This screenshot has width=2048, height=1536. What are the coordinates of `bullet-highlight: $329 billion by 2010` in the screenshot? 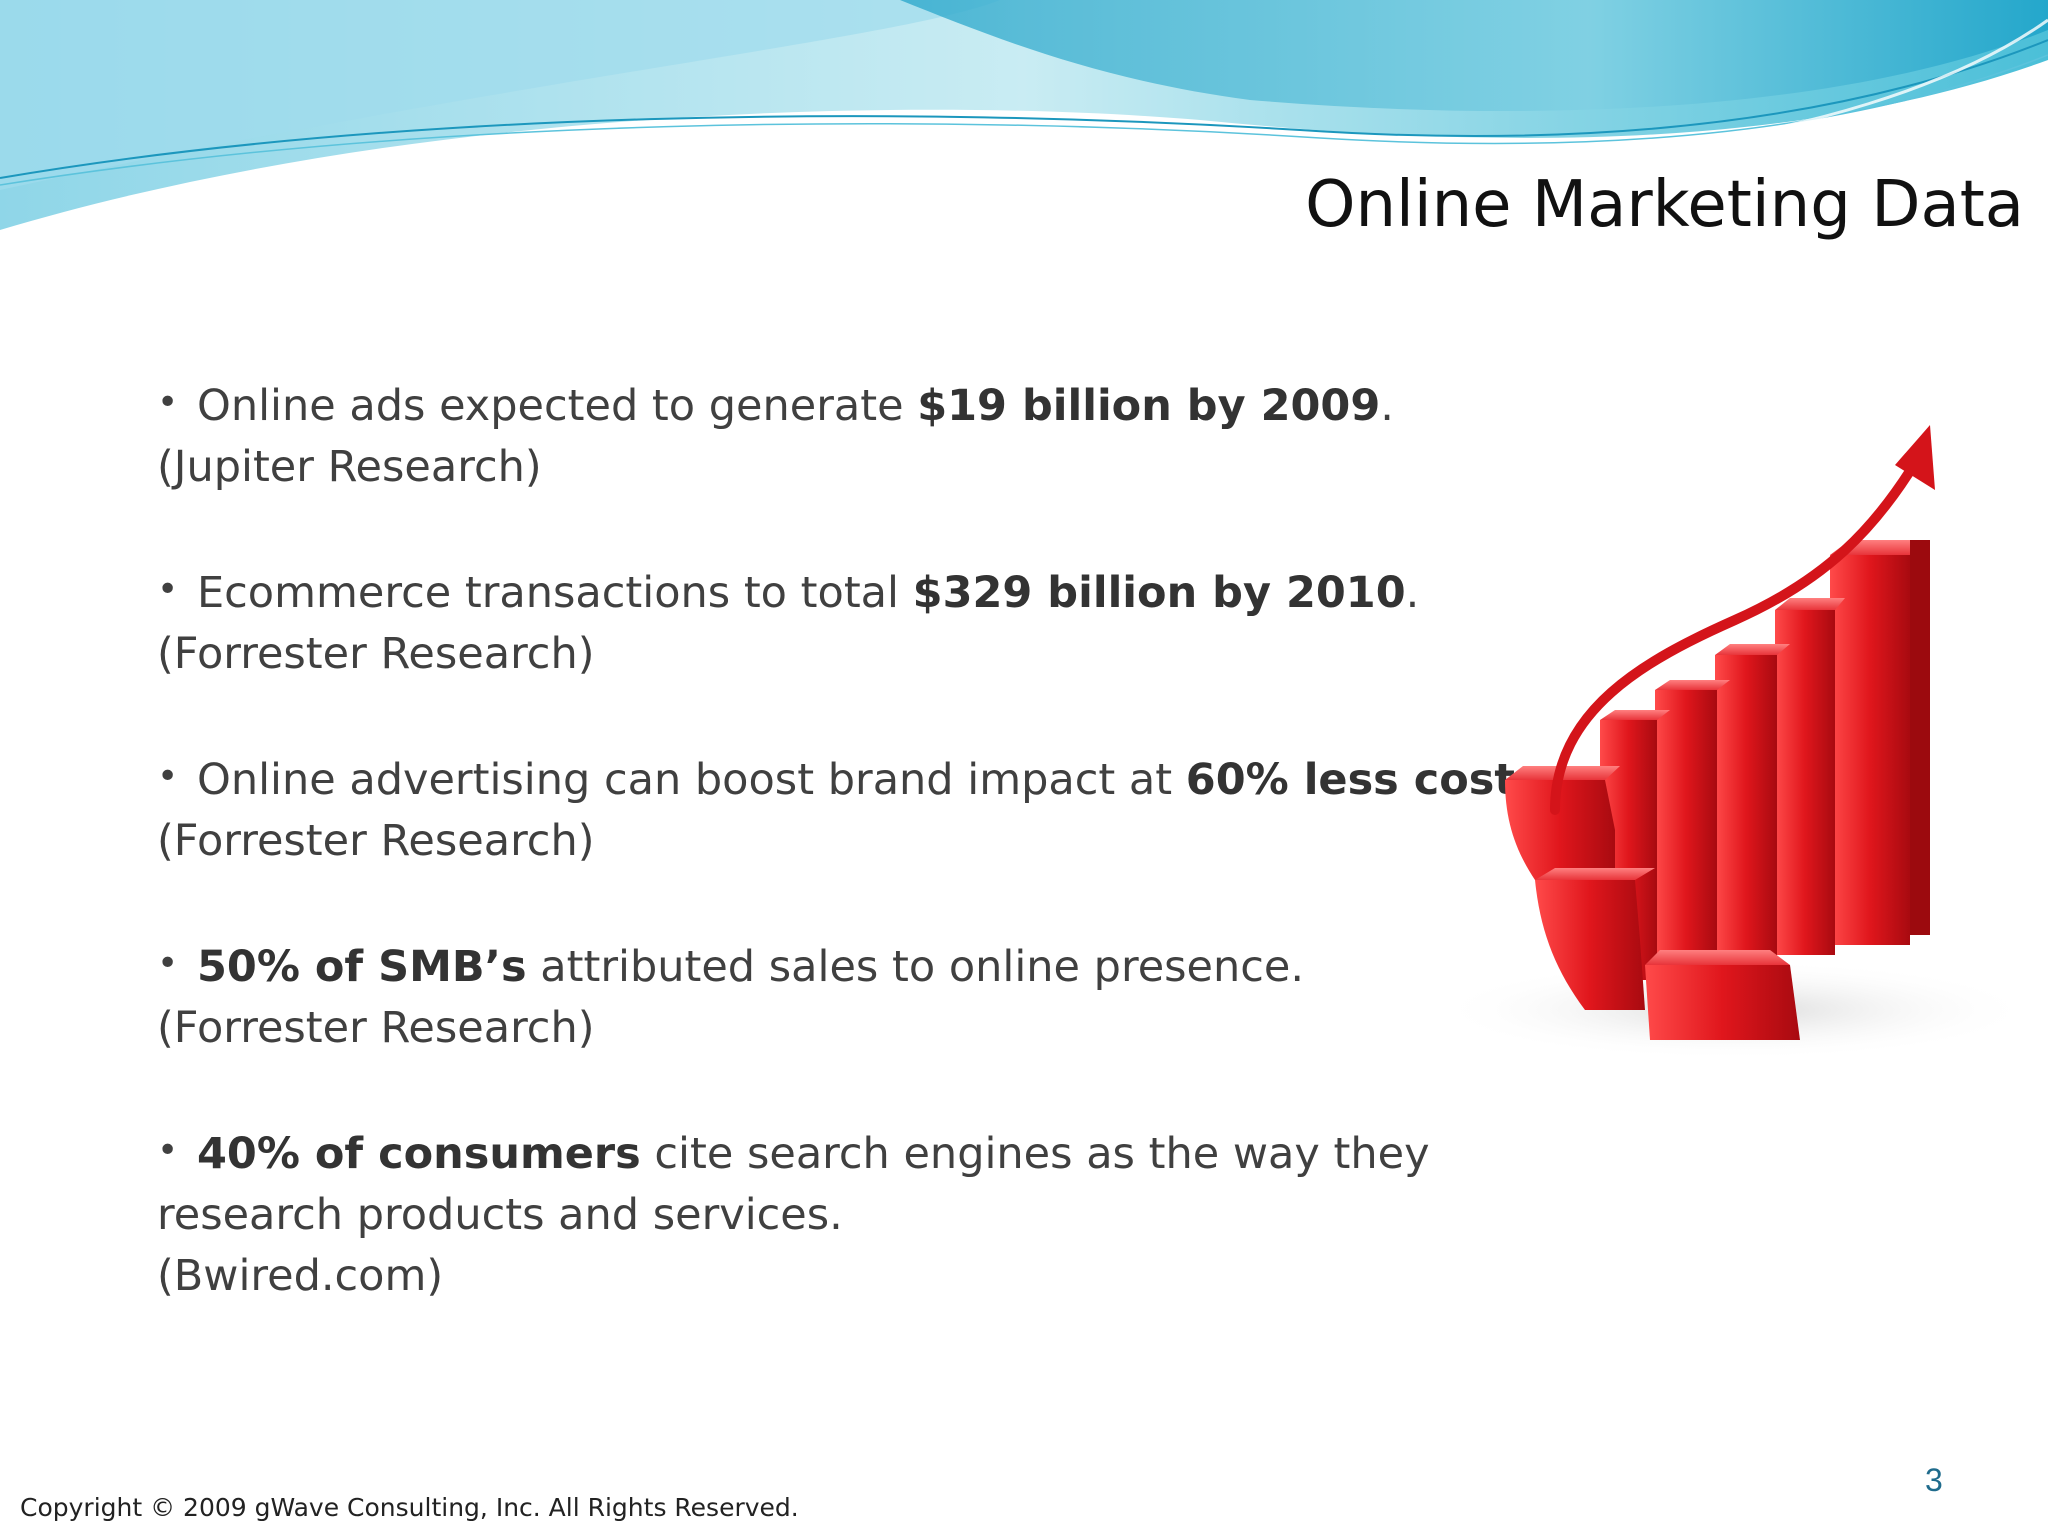 It's located at (1159, 593).